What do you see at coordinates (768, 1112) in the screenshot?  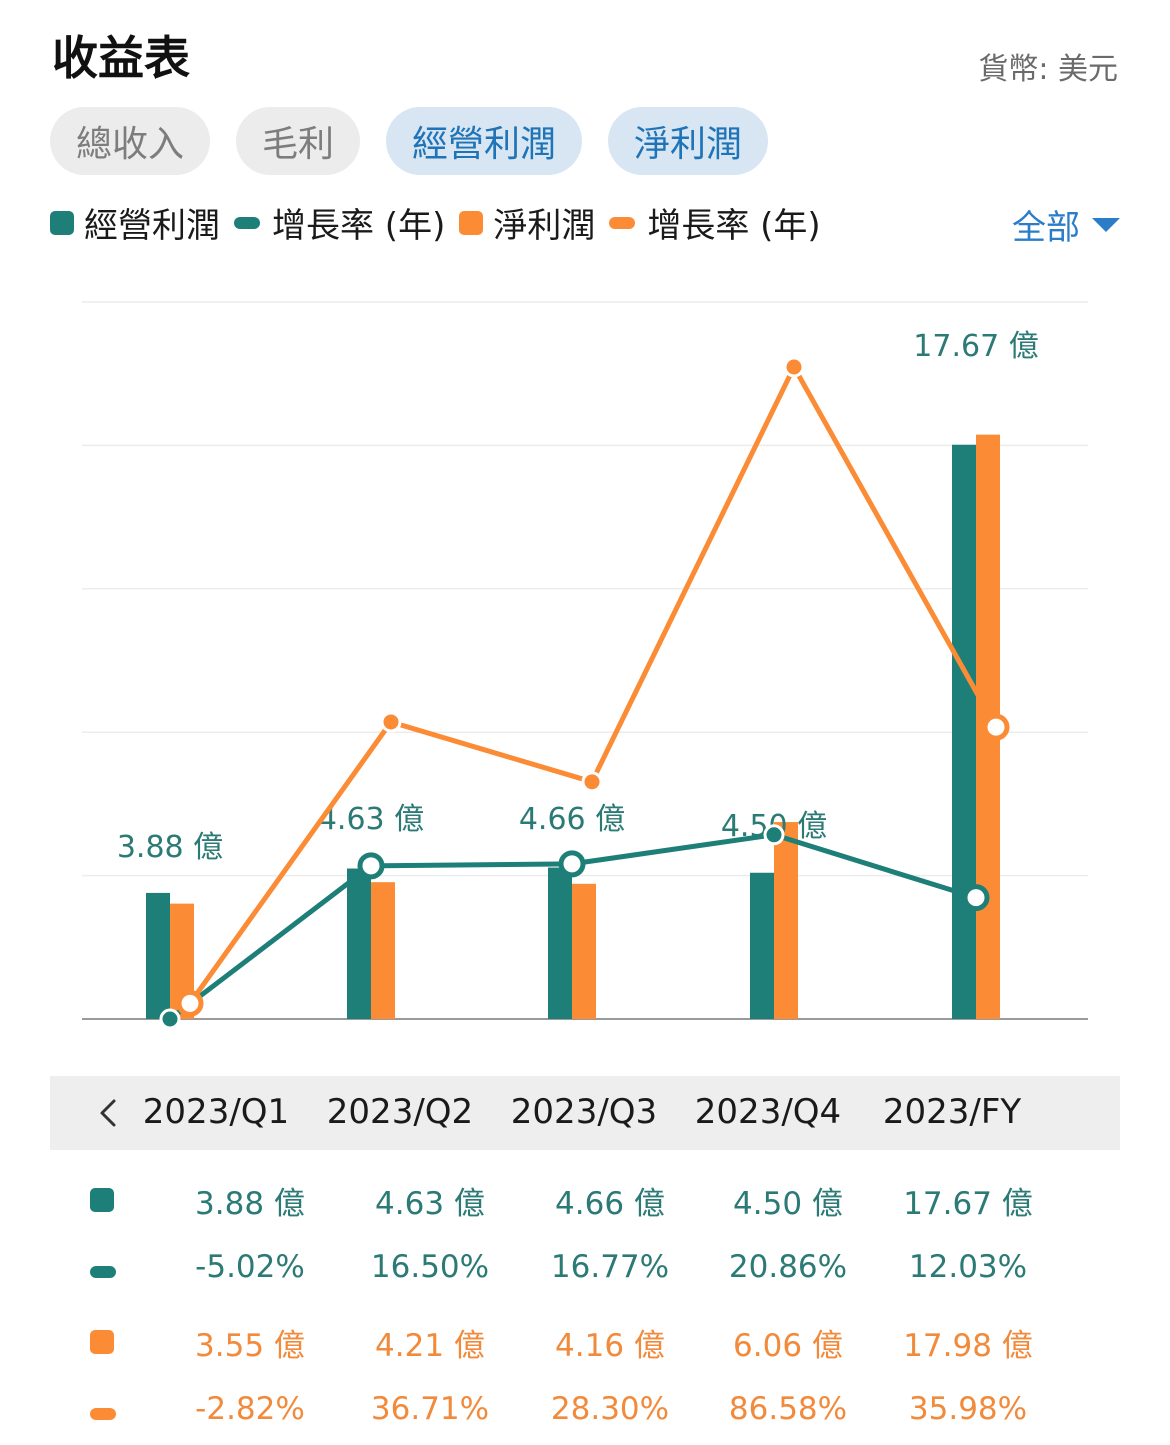 I see `period-label: 2023/Q4` at bounding box center [768, 1112].